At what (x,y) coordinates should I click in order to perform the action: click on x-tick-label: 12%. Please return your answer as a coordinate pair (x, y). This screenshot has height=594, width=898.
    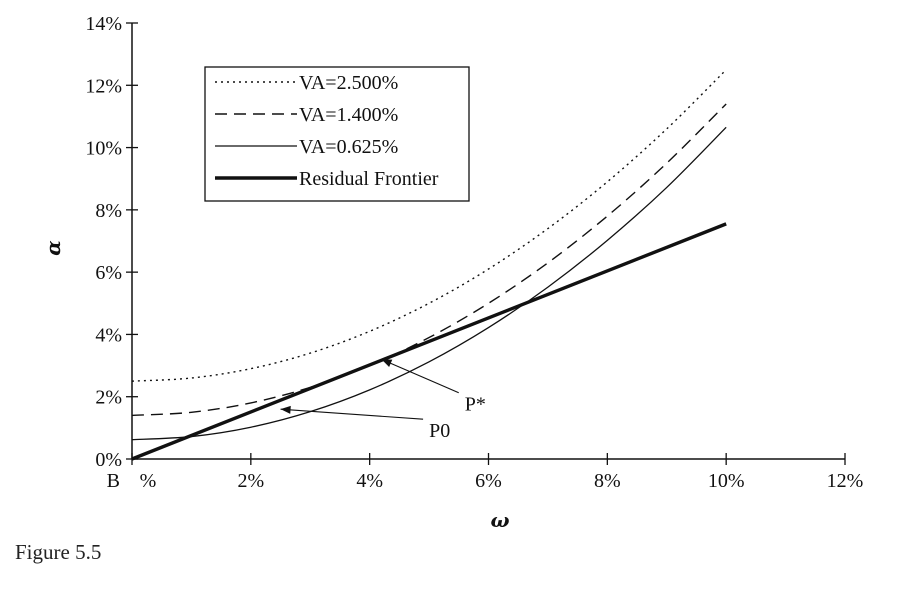
    Looking at the image, I should click on (845, 481).